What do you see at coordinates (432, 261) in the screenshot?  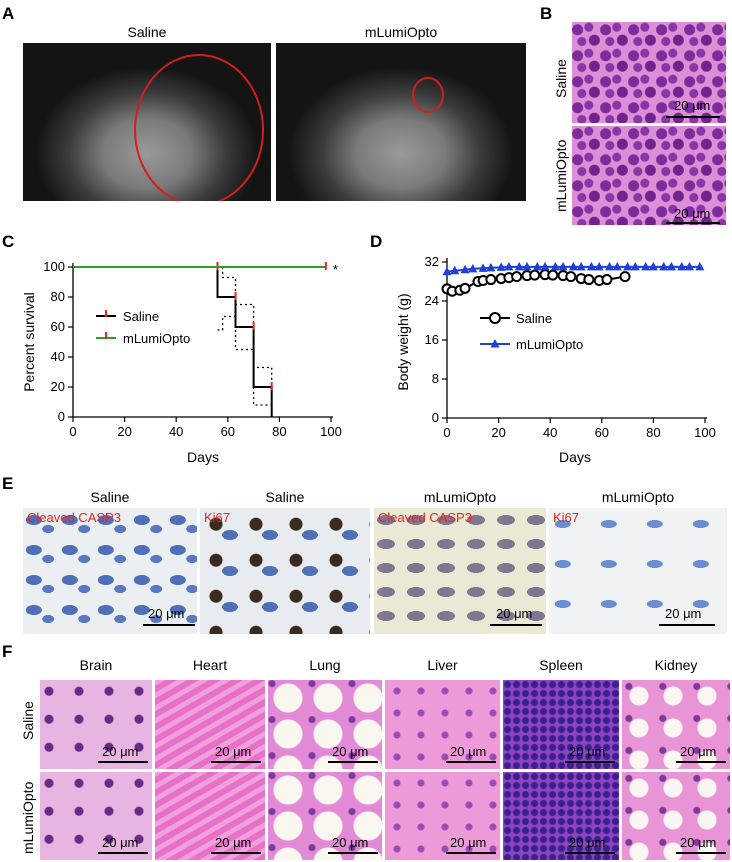 I see `y-tick-label: 32` at bounding box center [432, 261].